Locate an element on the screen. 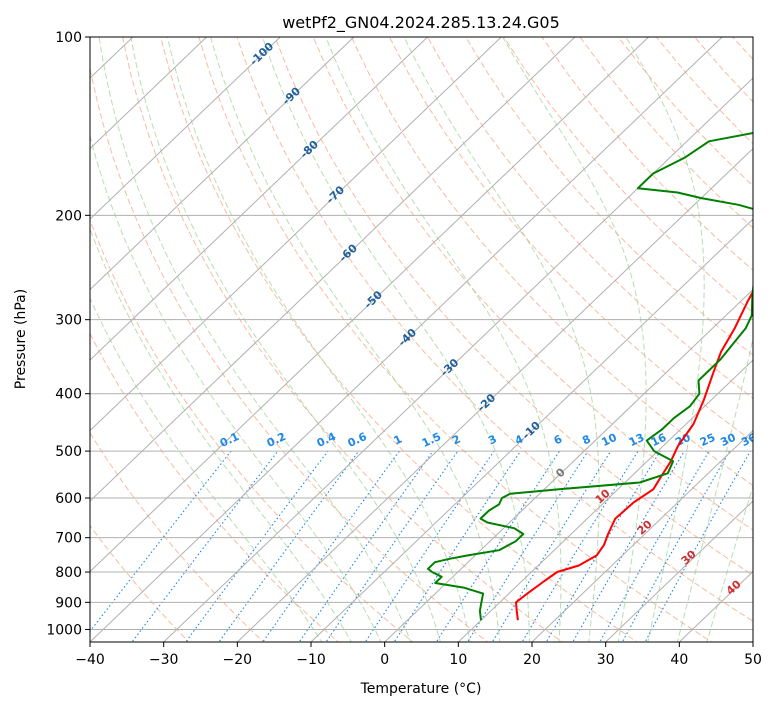 Image resolution: width=775 pixels, height=708 pixels. mixing-ratio-label: 25 is located at coordinates (707, 440).